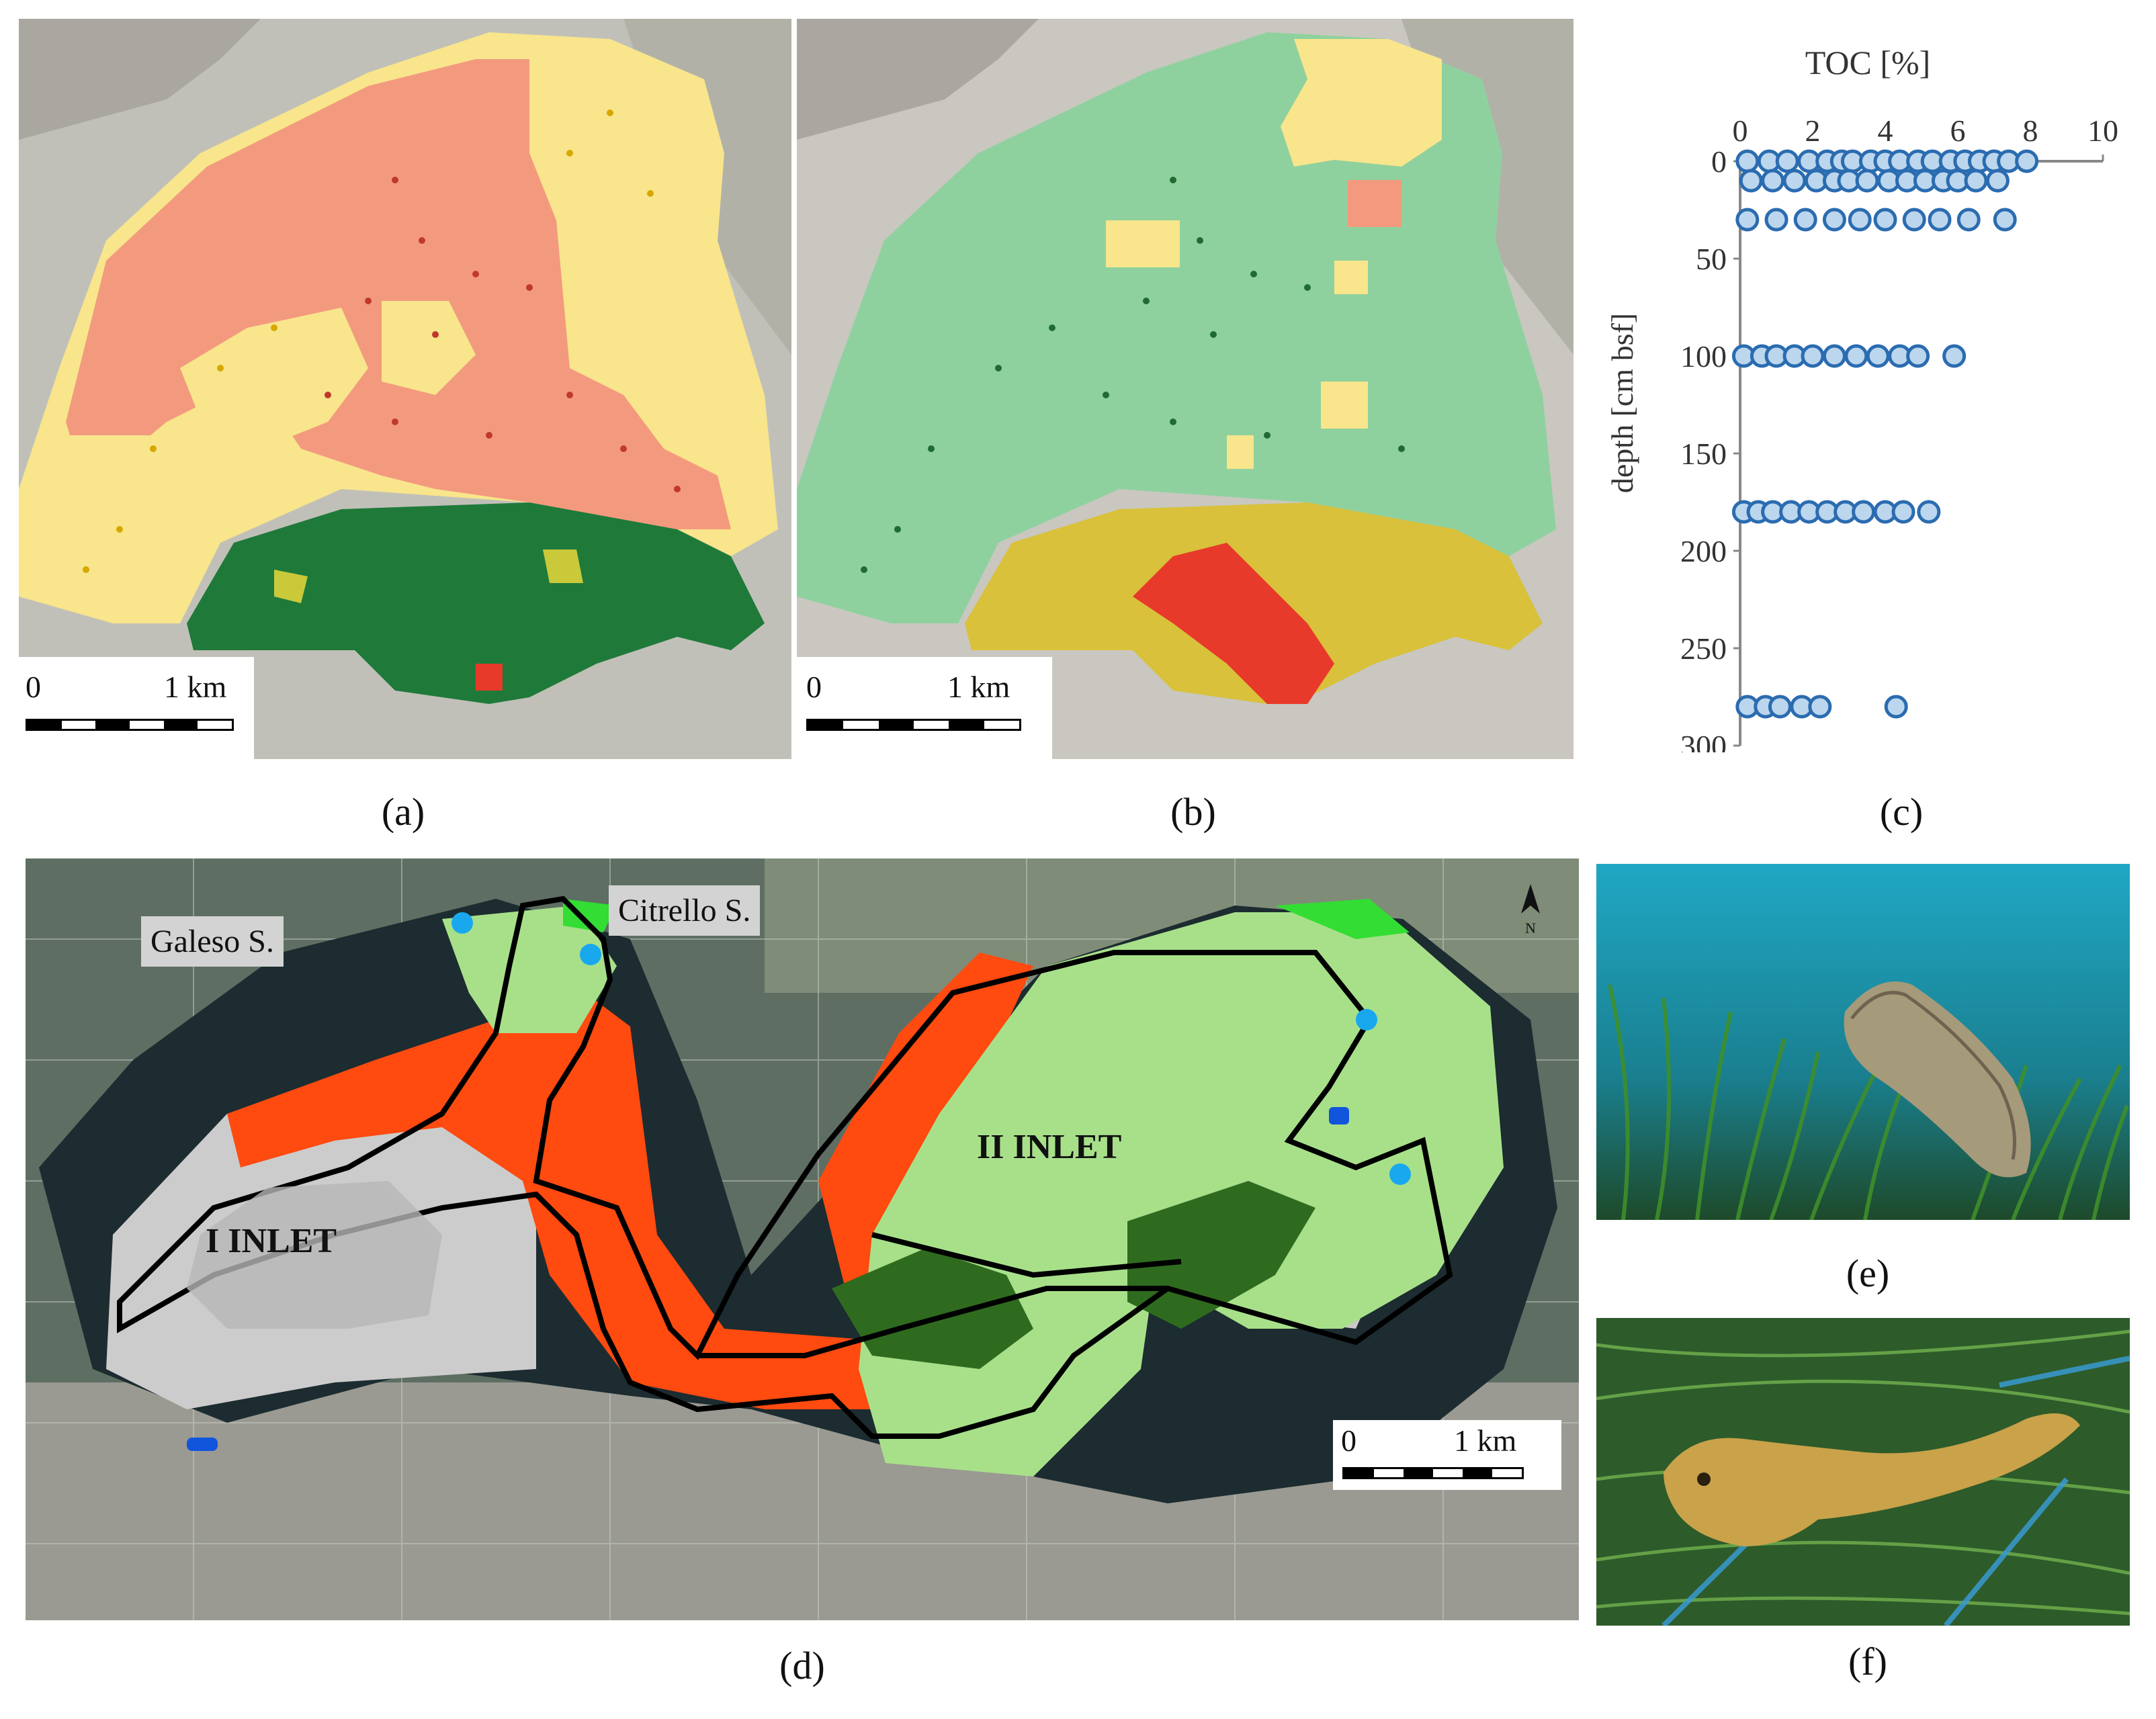 This screenshot has height=1719, width=2156. I want to click on y-tick-label: 200, so click(1703, 551).